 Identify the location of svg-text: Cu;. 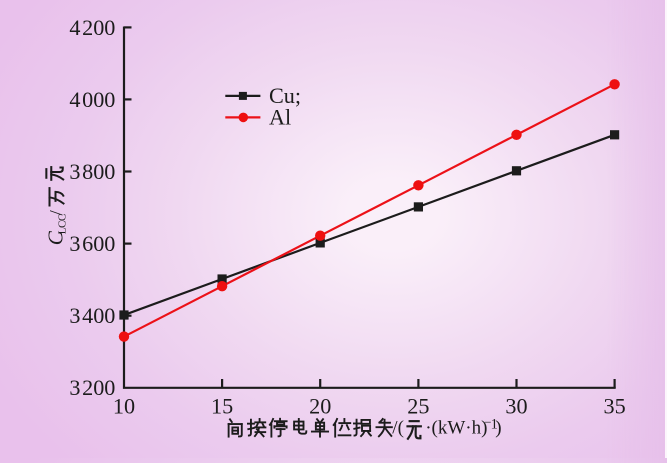
(285, 95).